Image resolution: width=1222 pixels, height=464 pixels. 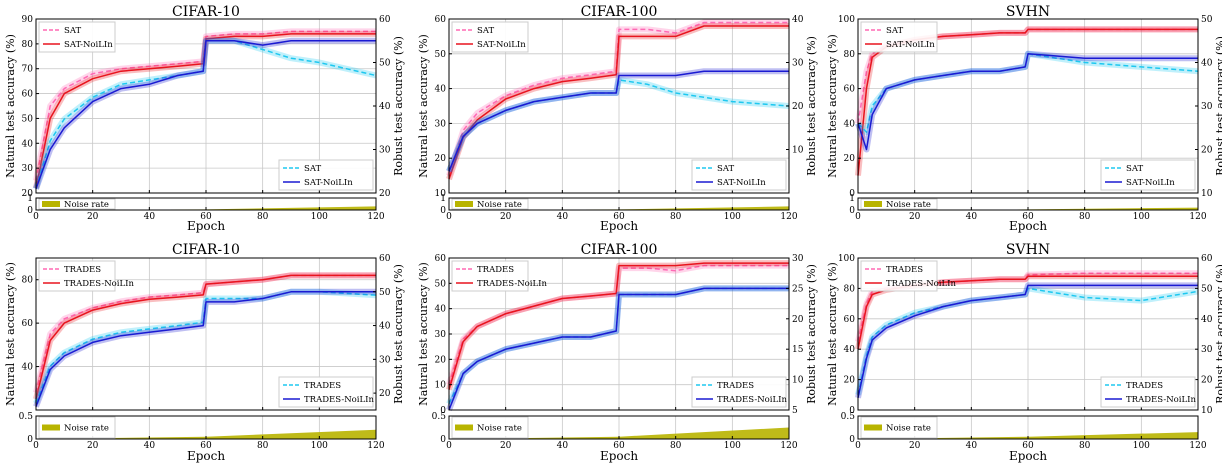 What do you see at coordinates (921, 284) in the screenshot?
I see `legend-label: TRADES-NoiLIn` at bounding box center [921, 284].